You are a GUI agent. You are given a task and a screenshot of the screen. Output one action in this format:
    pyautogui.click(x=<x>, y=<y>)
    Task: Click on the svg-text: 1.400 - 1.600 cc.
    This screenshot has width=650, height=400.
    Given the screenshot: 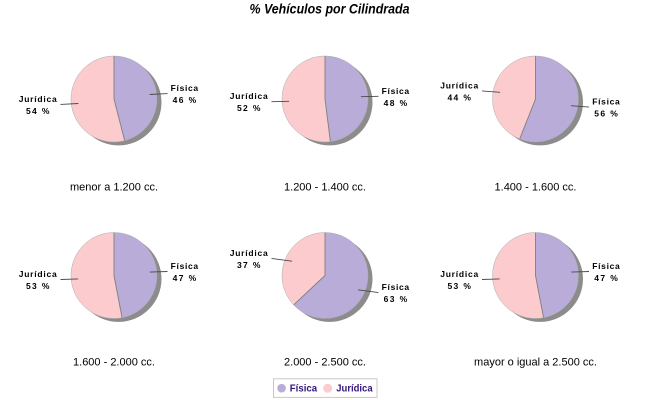 What is the action you would take?
    pyautogui.click(x=536, y=188)
    